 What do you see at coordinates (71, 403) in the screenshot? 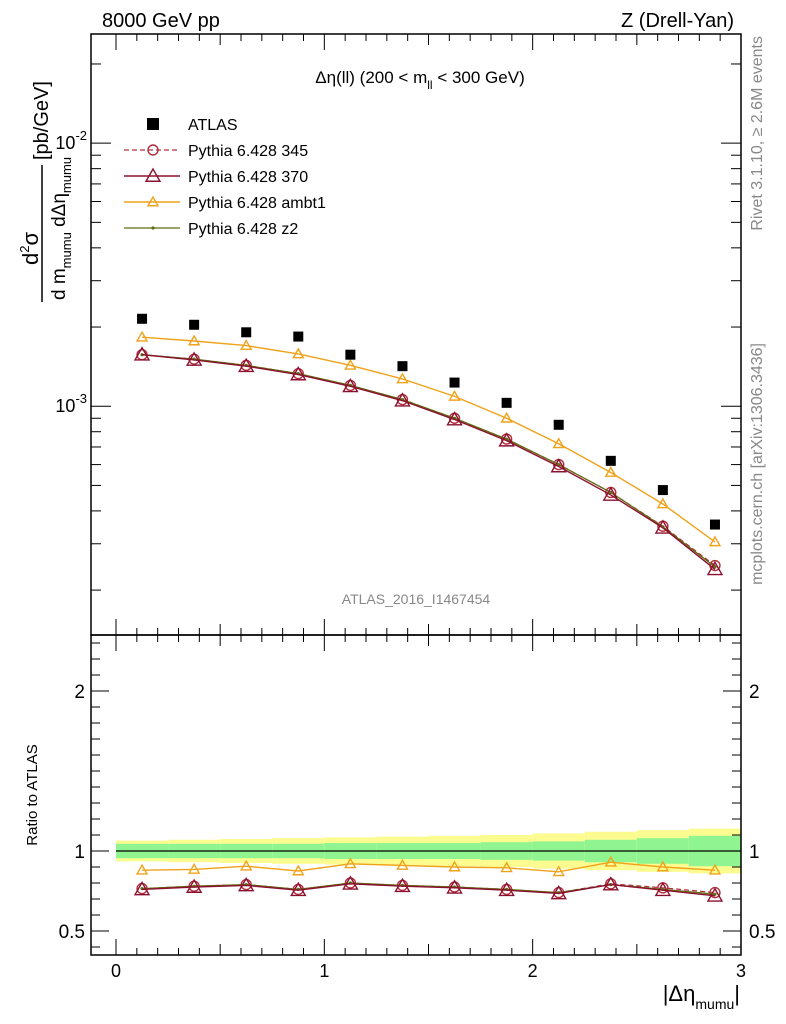
I see `y-tick-label: 10⁻³` at bounding box center [71, 403].